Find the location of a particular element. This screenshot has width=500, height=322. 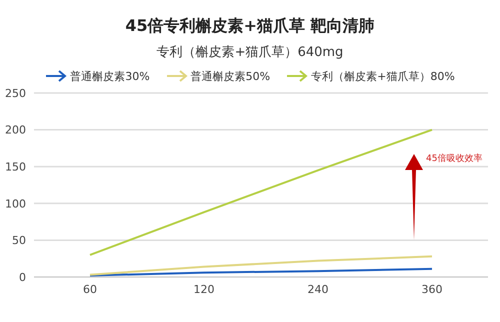

legend-label: 普通槲皮素50% is located at coordinates (230, 76).